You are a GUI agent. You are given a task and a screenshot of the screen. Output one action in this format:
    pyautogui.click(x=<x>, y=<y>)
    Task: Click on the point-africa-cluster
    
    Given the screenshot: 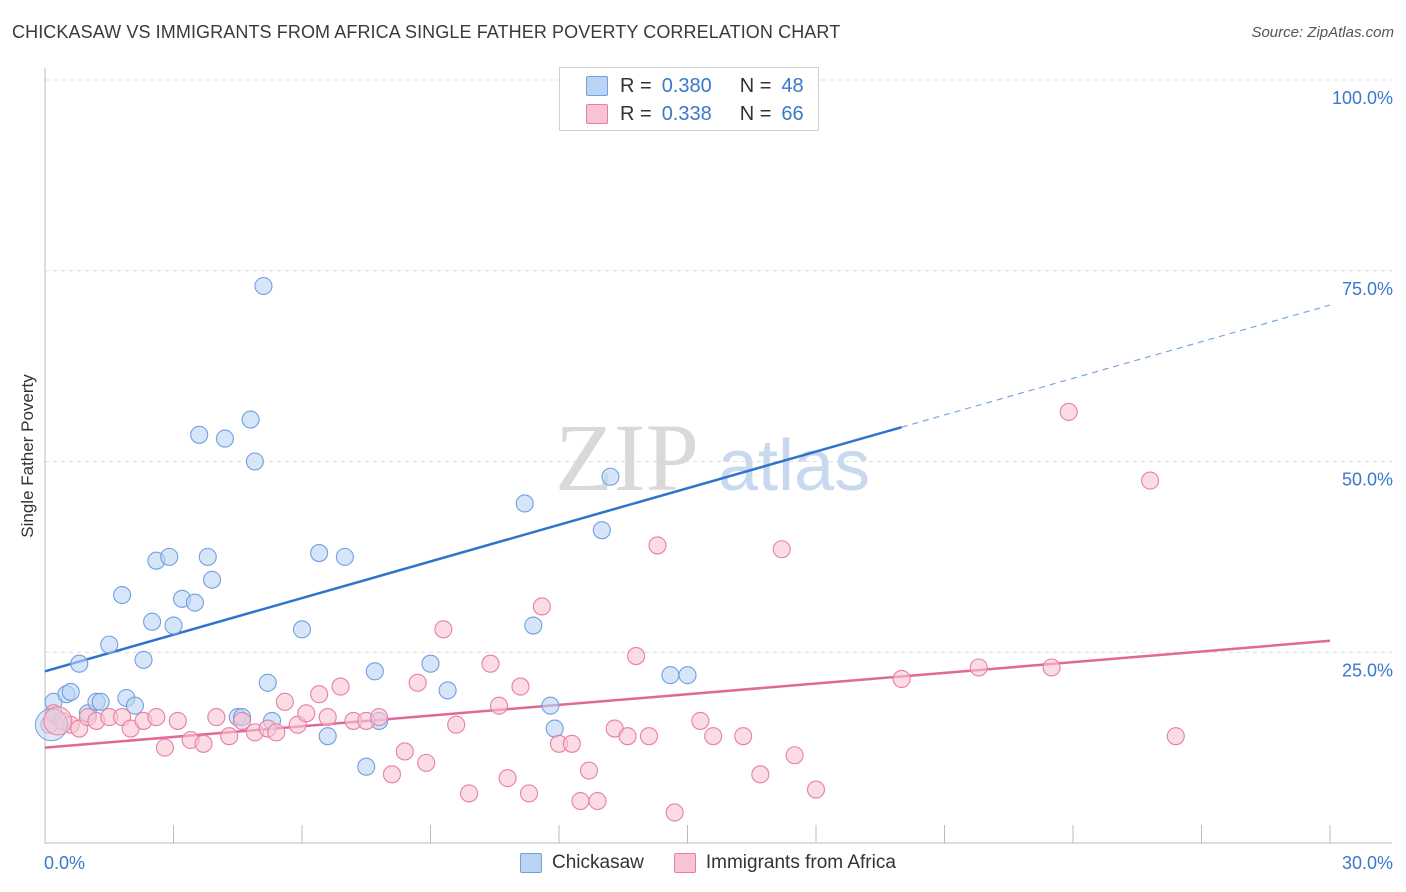 What is the action you would take?
    pyautogui.click(x=58, y=721)
    